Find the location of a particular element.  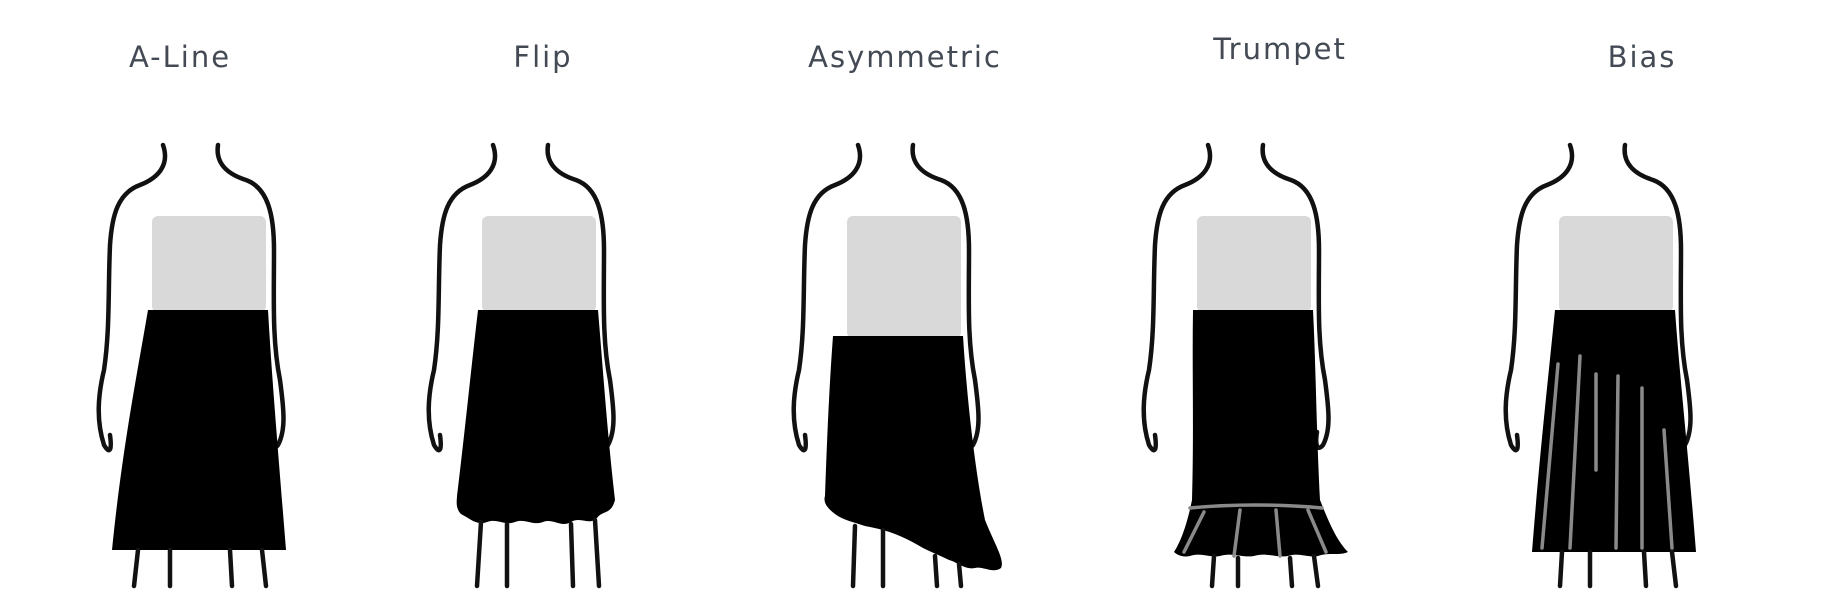

asymmetric-skirt-illustration is located at coordinates (896, 365).